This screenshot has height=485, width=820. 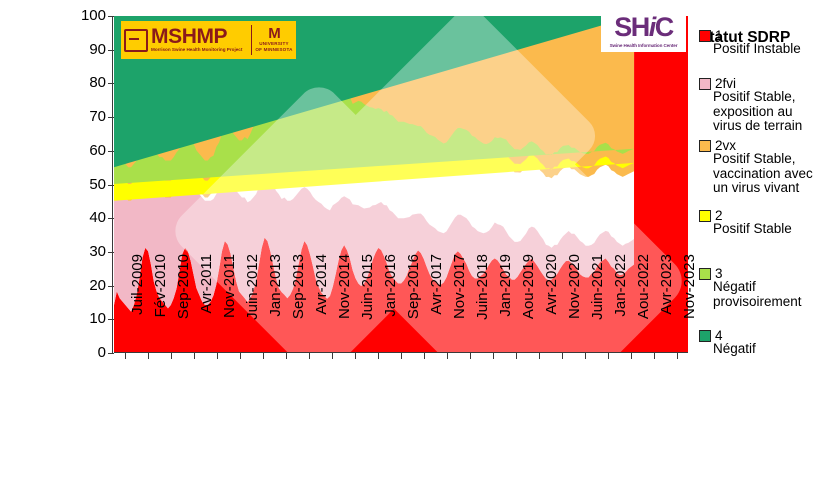 What do you see at coordinates (745, 37) in the screenshot?
I see `legend-title: Statut SDRP` at bounding box center [745, 37].